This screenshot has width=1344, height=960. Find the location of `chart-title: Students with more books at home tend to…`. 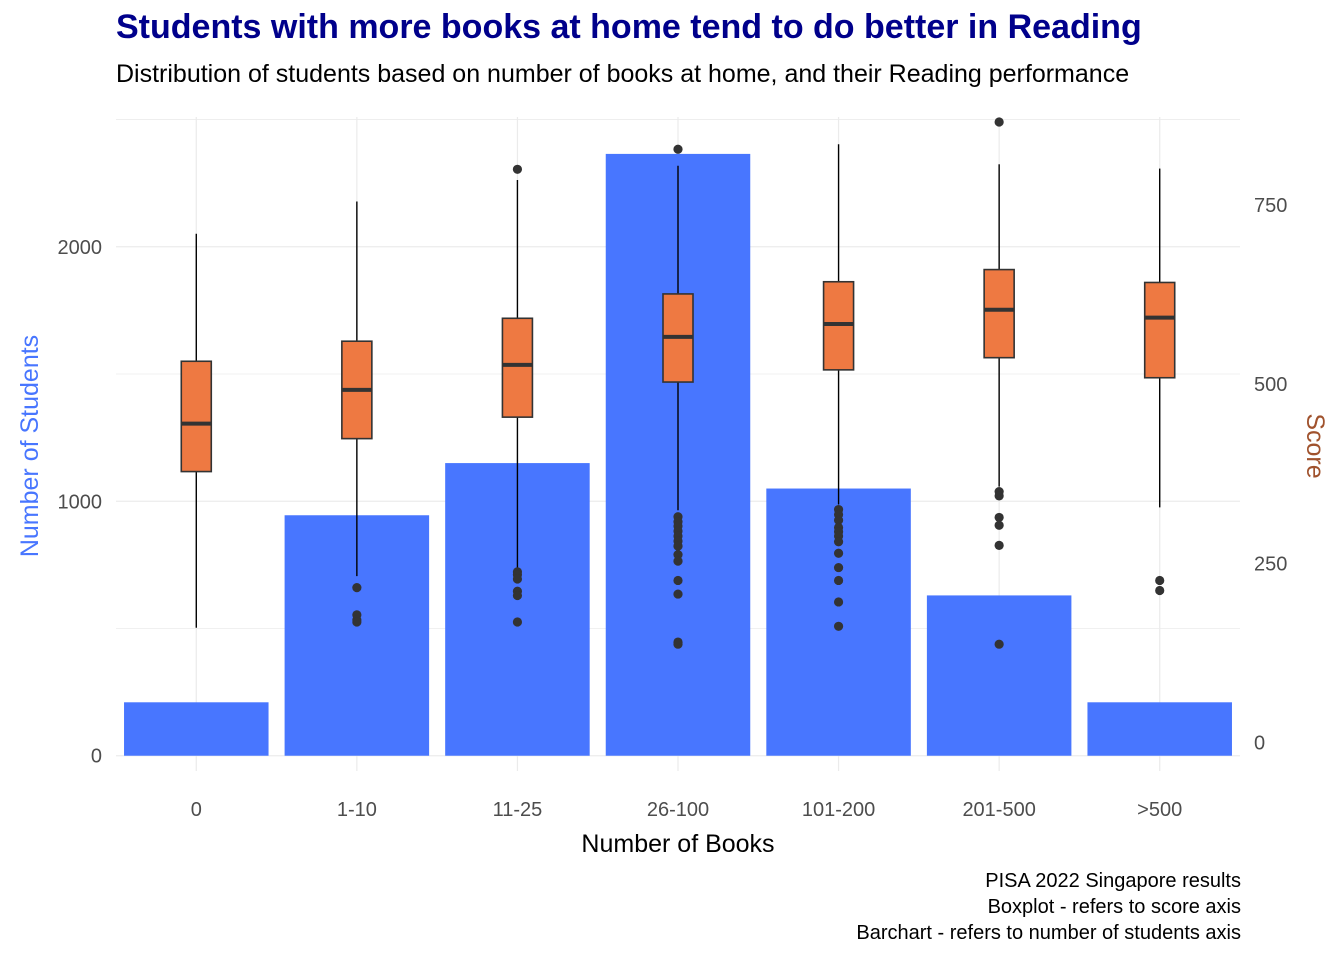

chart-title: Students with more books at home tend to… is located at coordinates (629, 27).